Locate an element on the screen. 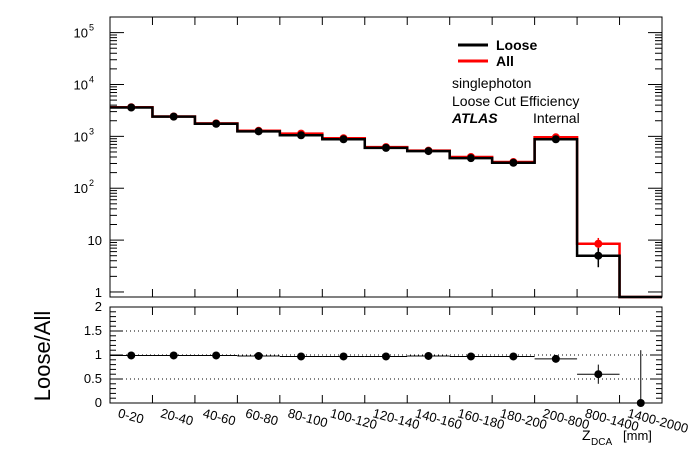 The image size is (696, 472). main-y-tick-exp: 5 is located at coordinates (91, 28).